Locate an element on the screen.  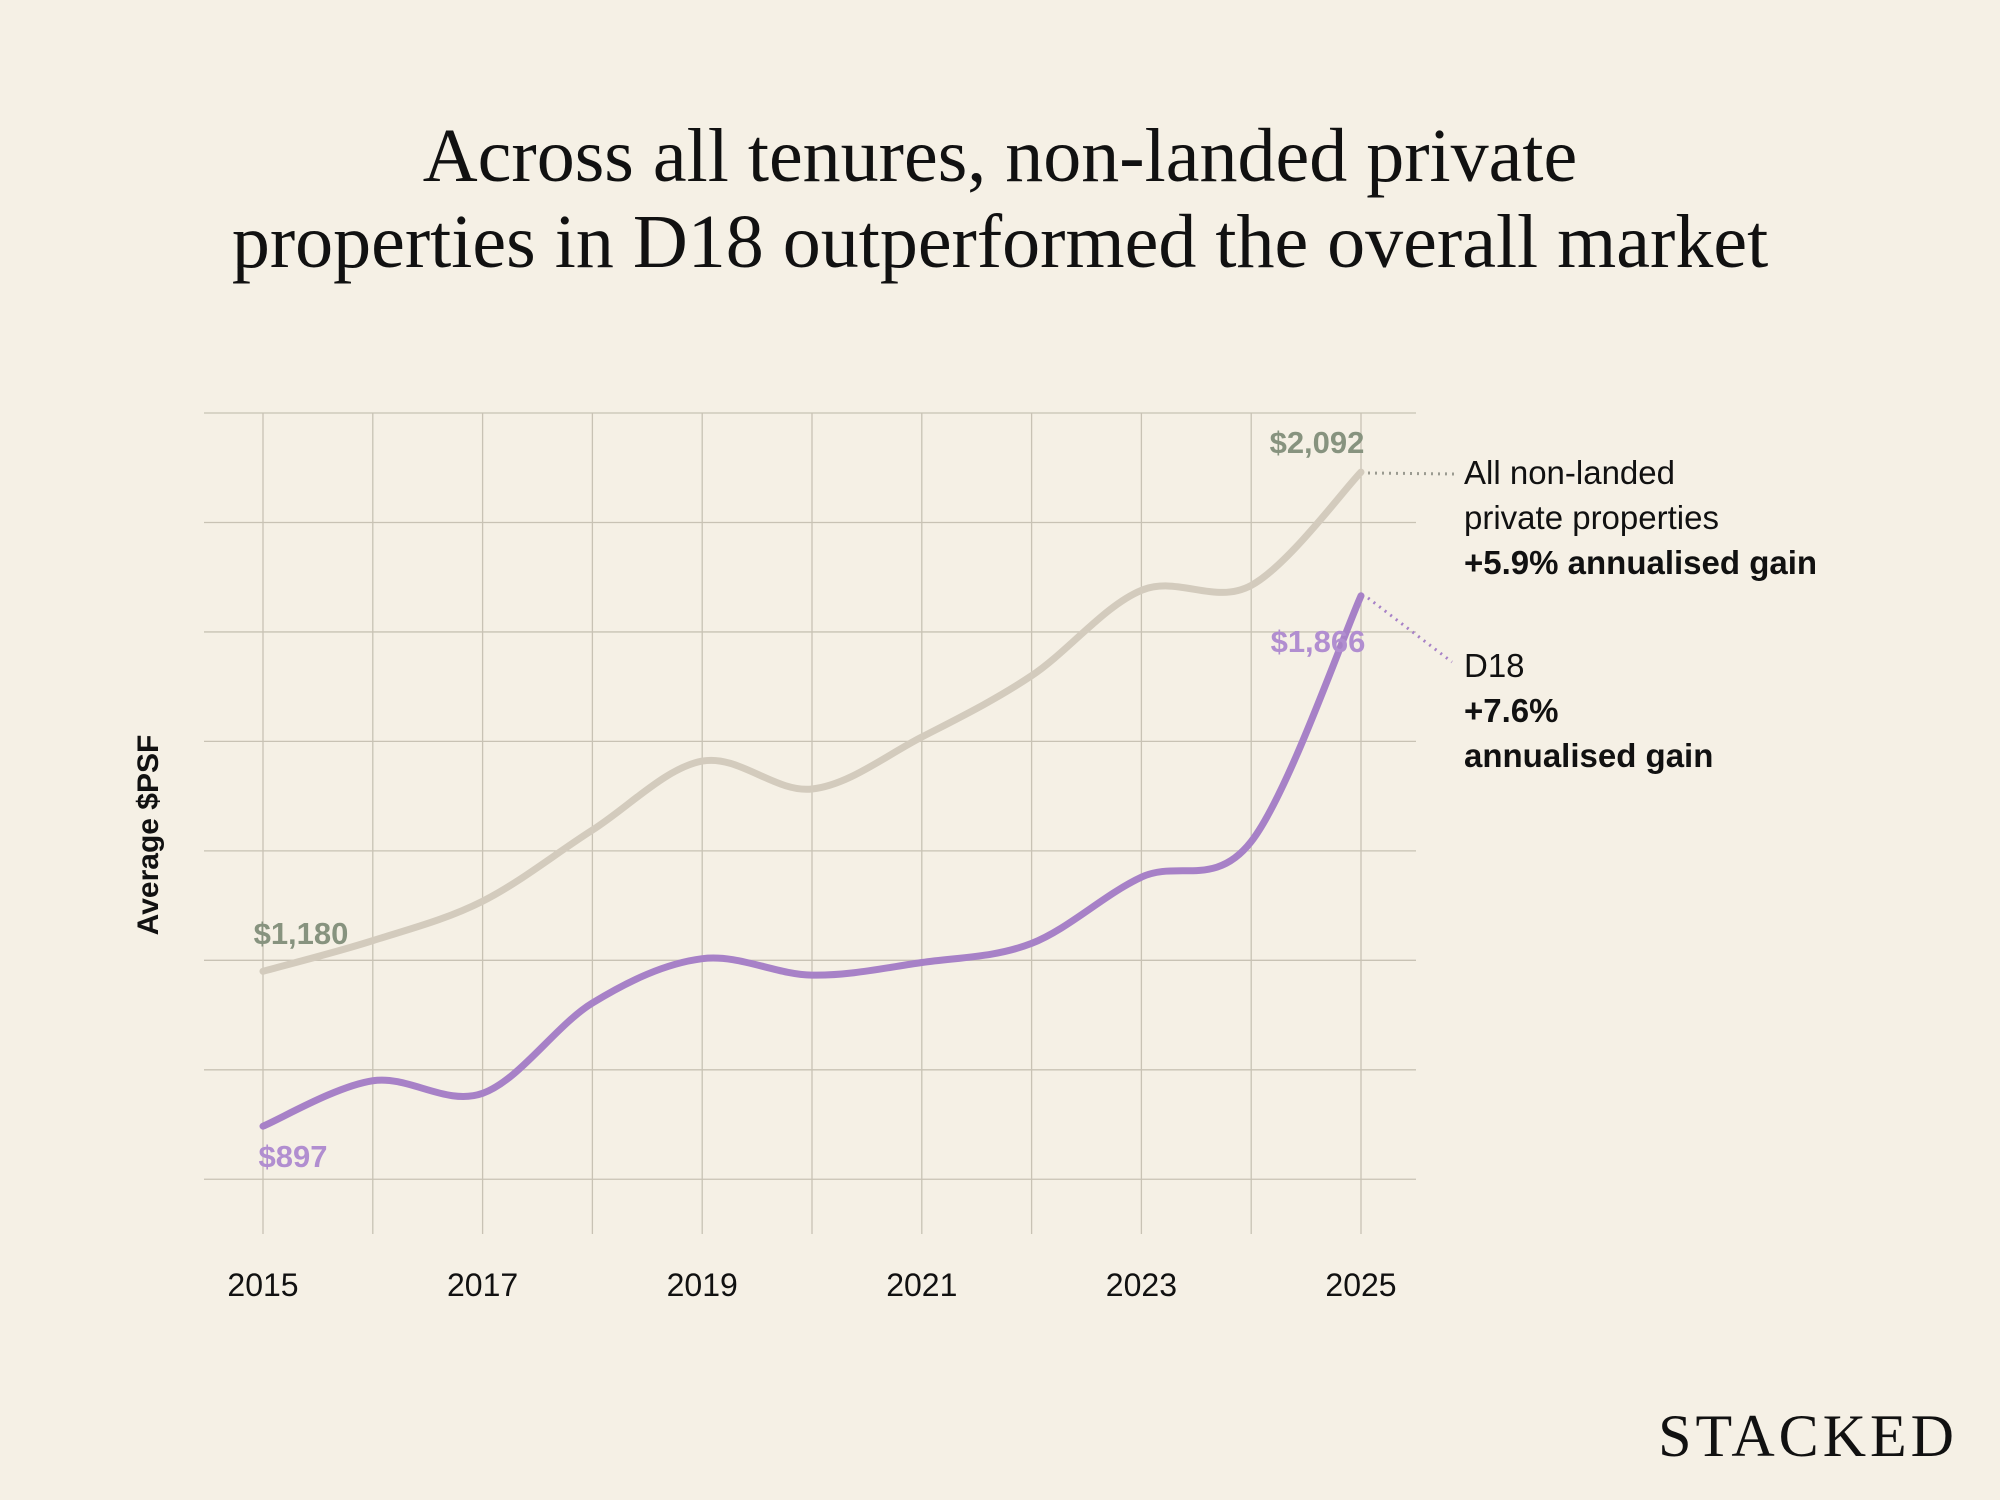
annotation-d18-name: D18 is located at coordinates (1494, 665).